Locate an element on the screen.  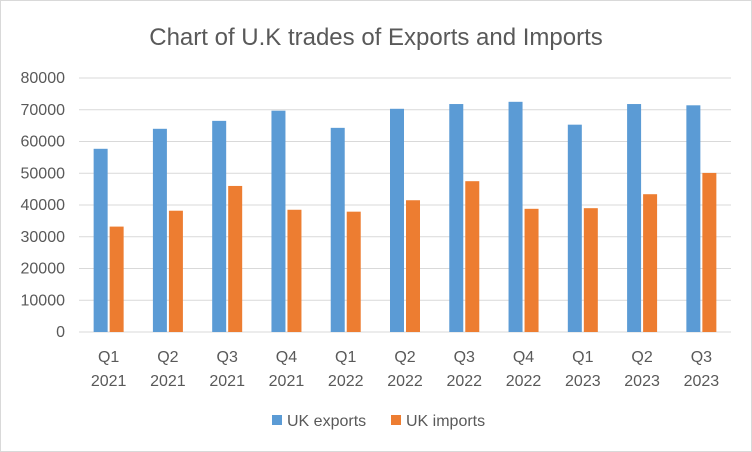
y-tick-label: 70000 is located at coordinates (43, 110).